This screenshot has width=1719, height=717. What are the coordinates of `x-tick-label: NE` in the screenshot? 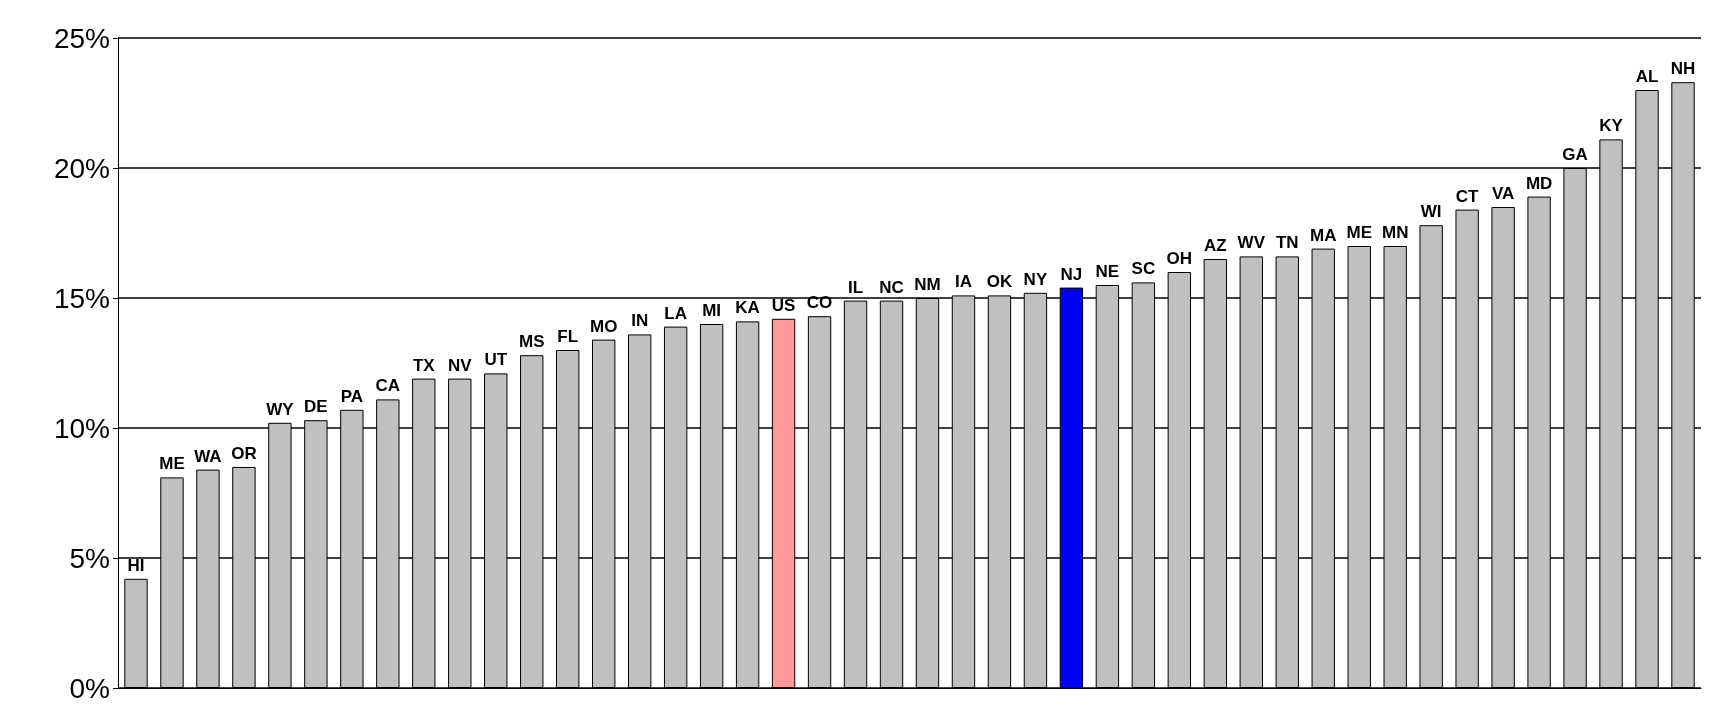 It's located at (1107, 271).